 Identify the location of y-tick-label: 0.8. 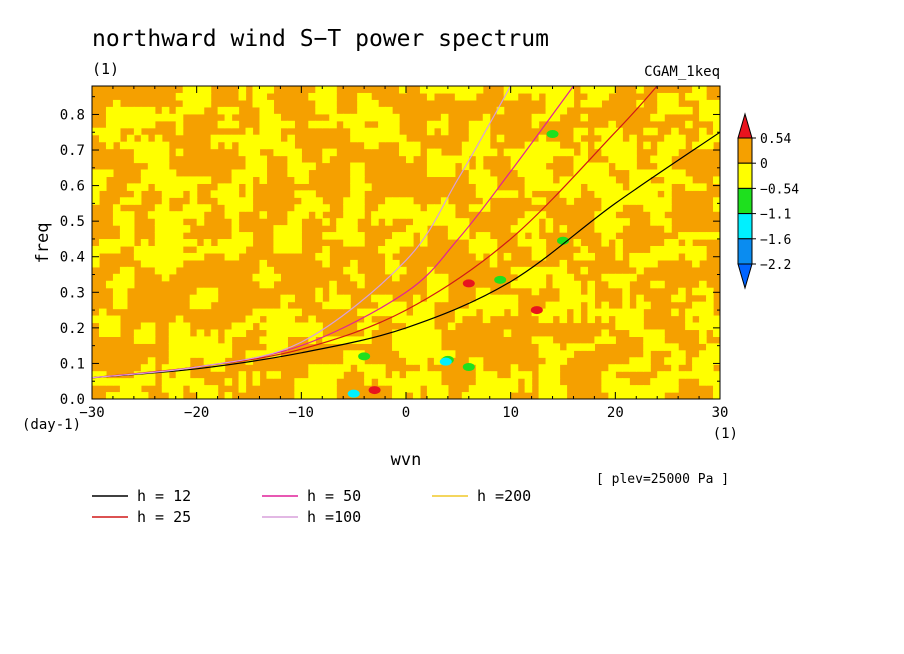
(72, 115).